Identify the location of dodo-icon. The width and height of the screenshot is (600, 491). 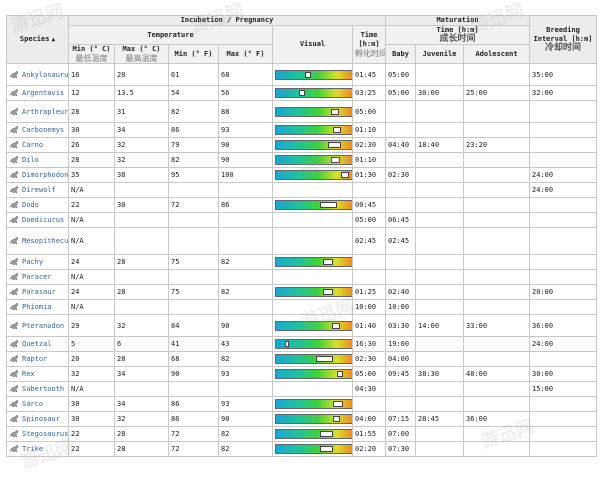
(14, 205).